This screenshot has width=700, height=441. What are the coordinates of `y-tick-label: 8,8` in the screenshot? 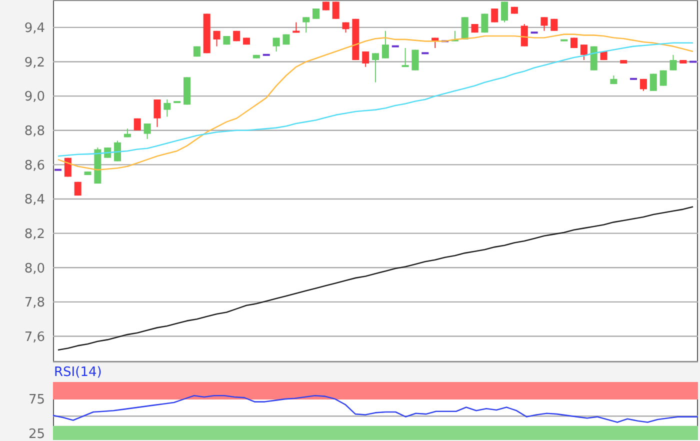 It's located at (34, 132).